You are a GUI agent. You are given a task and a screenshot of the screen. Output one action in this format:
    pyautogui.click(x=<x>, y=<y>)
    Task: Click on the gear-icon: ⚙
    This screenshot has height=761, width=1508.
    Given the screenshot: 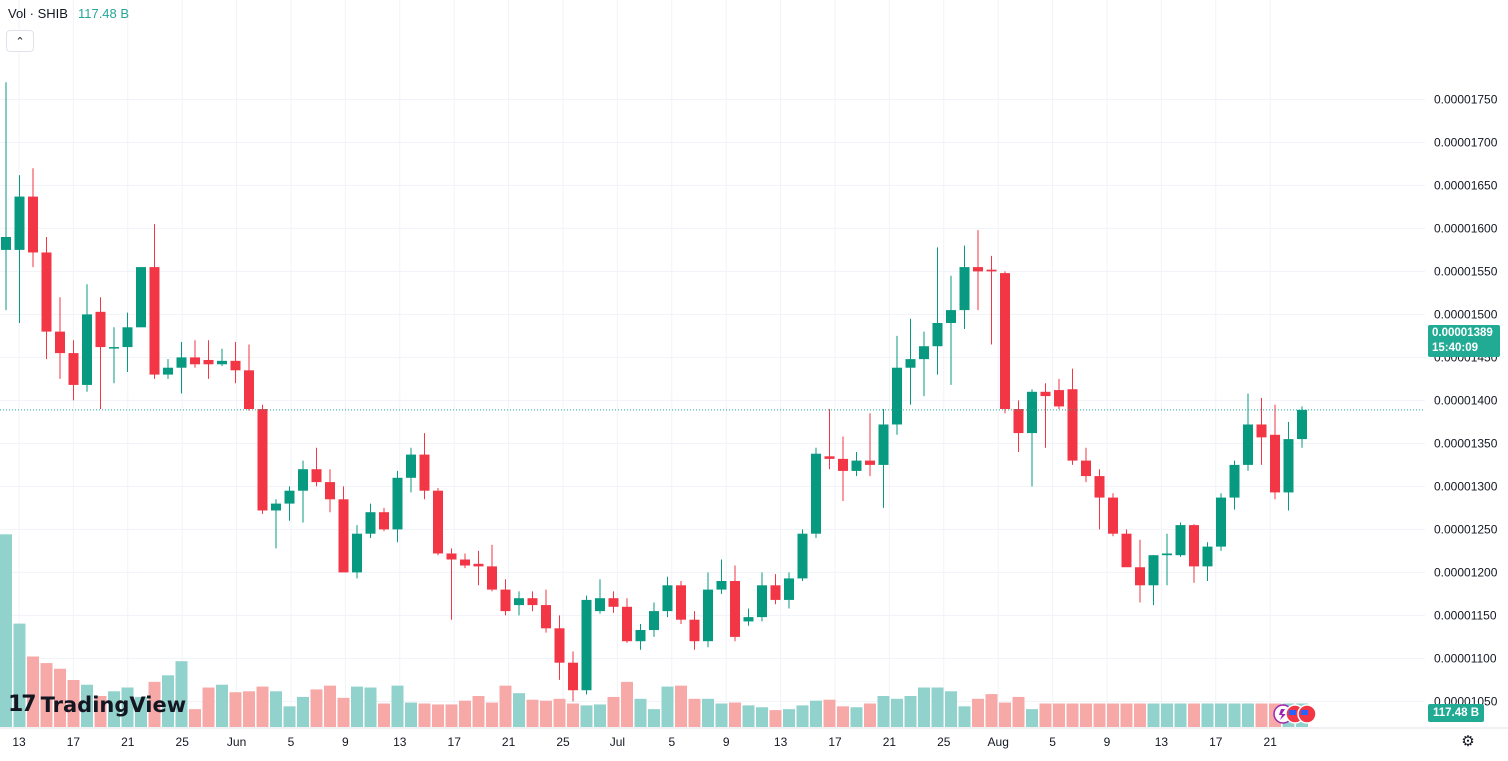 What is the action you would take?
    pyautogui.click(x=1468, y=741)
    